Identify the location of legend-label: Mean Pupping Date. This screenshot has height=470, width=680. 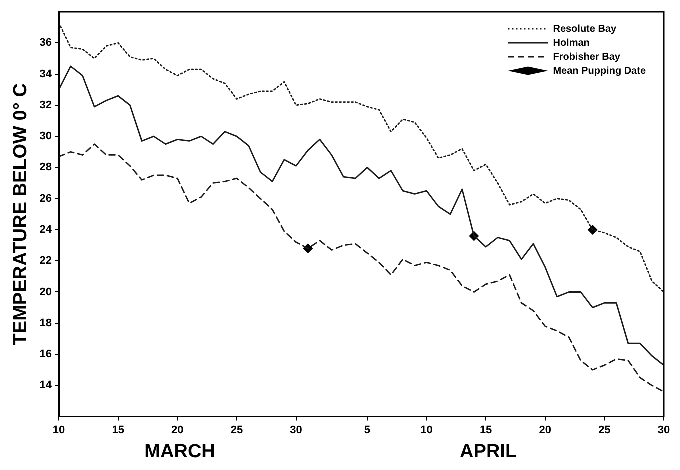
(599, 71).